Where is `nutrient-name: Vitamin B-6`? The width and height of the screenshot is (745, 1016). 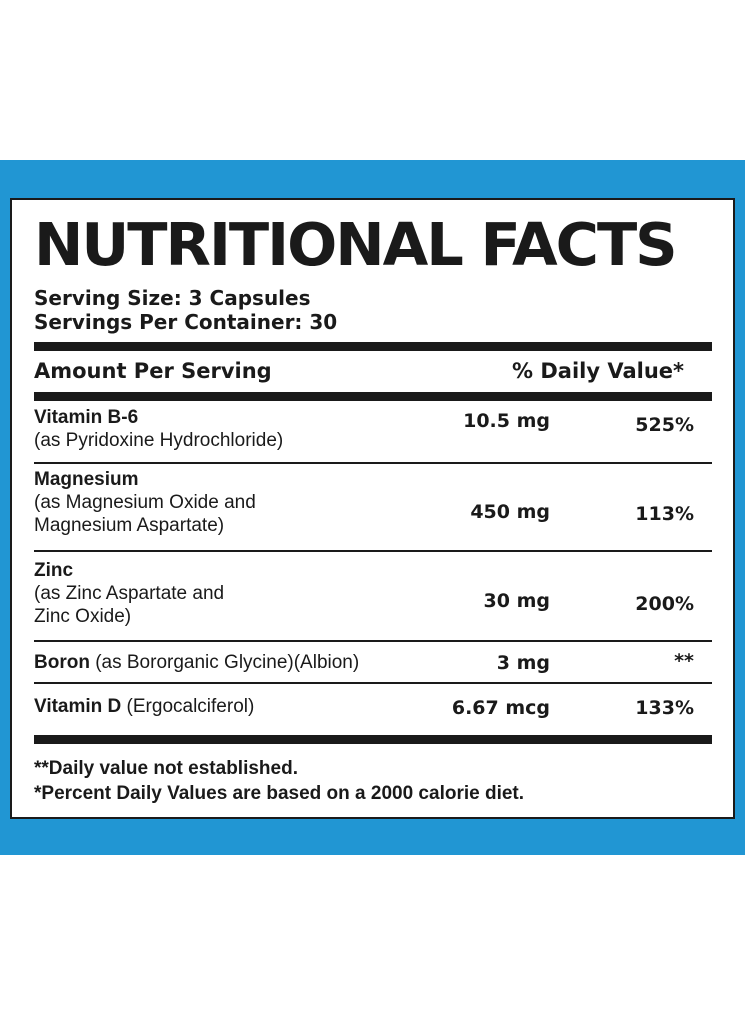
nutrient-name: Vitamin B-6 is located at coordinates (86, 417).